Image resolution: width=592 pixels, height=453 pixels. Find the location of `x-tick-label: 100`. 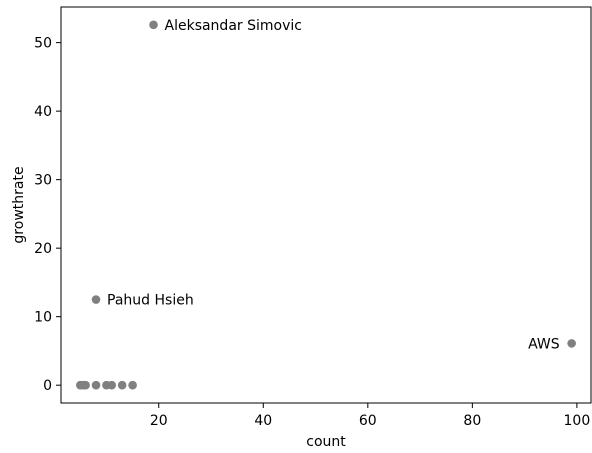

x-tick-label: 100 is located at coordinates (577, 421).